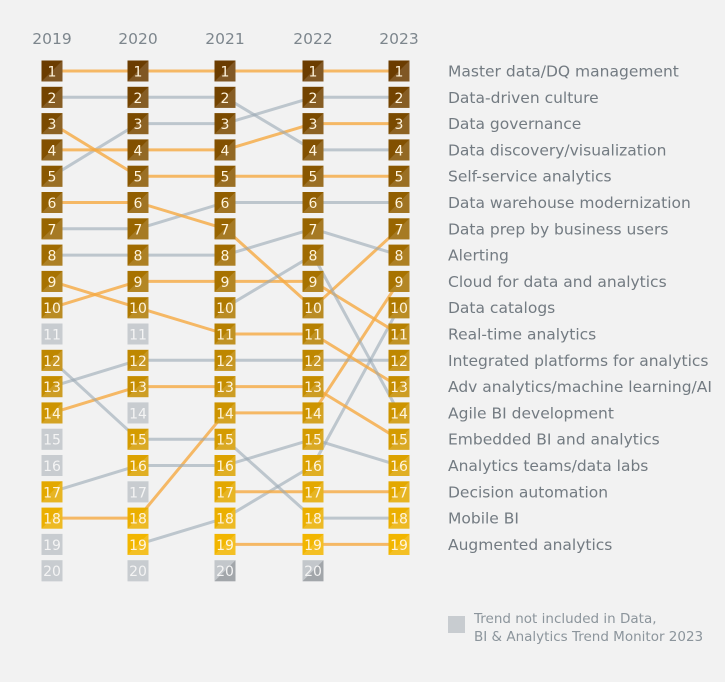 This screenshot has width=725, height=682. I want to click on legend-text-line2: BI & Analytics Trend Monitor 2023, so click(589, 637).